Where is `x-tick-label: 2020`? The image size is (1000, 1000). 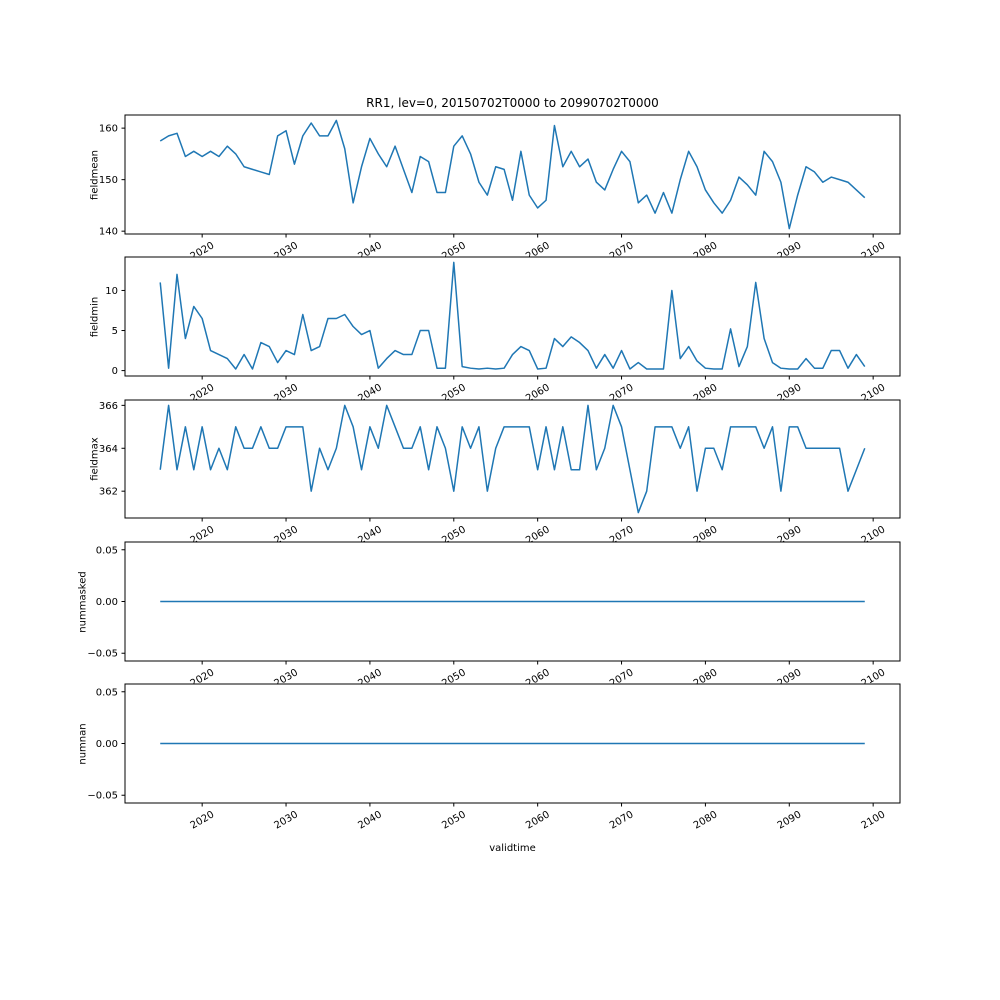
x-tick-label: 2020 is located at coordinates (203, 820).